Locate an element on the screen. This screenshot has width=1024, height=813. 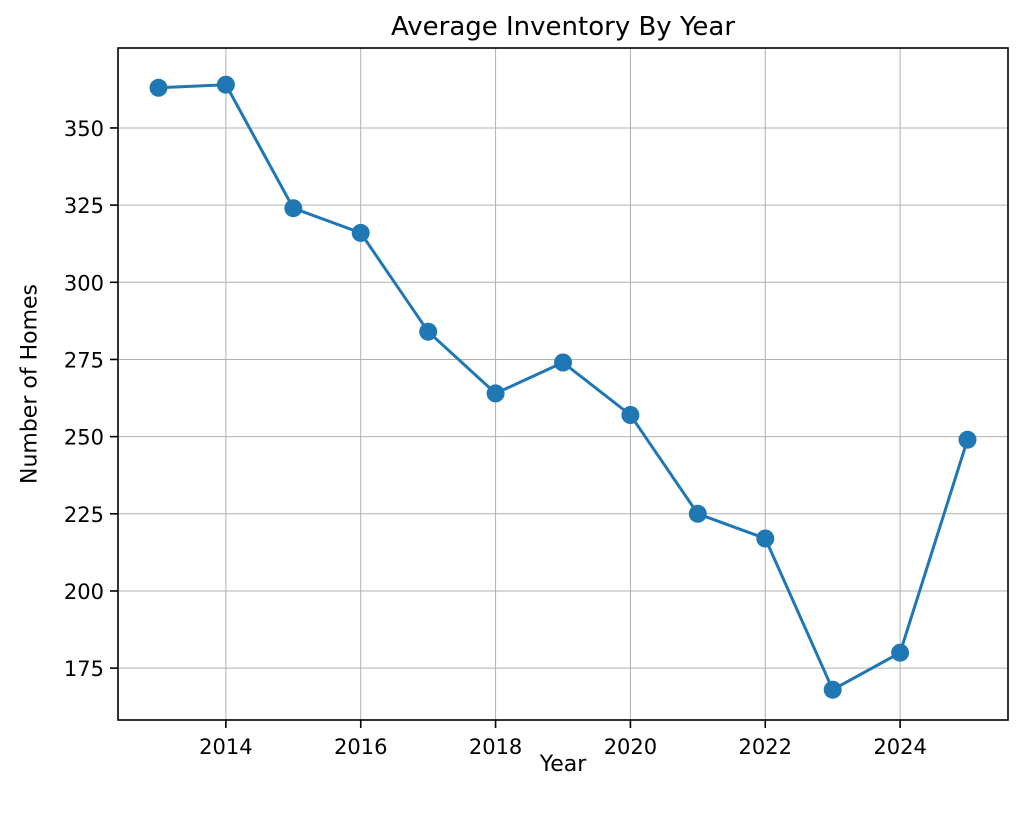
x-tick-label: 2018 is located at coordinates (495, 747).